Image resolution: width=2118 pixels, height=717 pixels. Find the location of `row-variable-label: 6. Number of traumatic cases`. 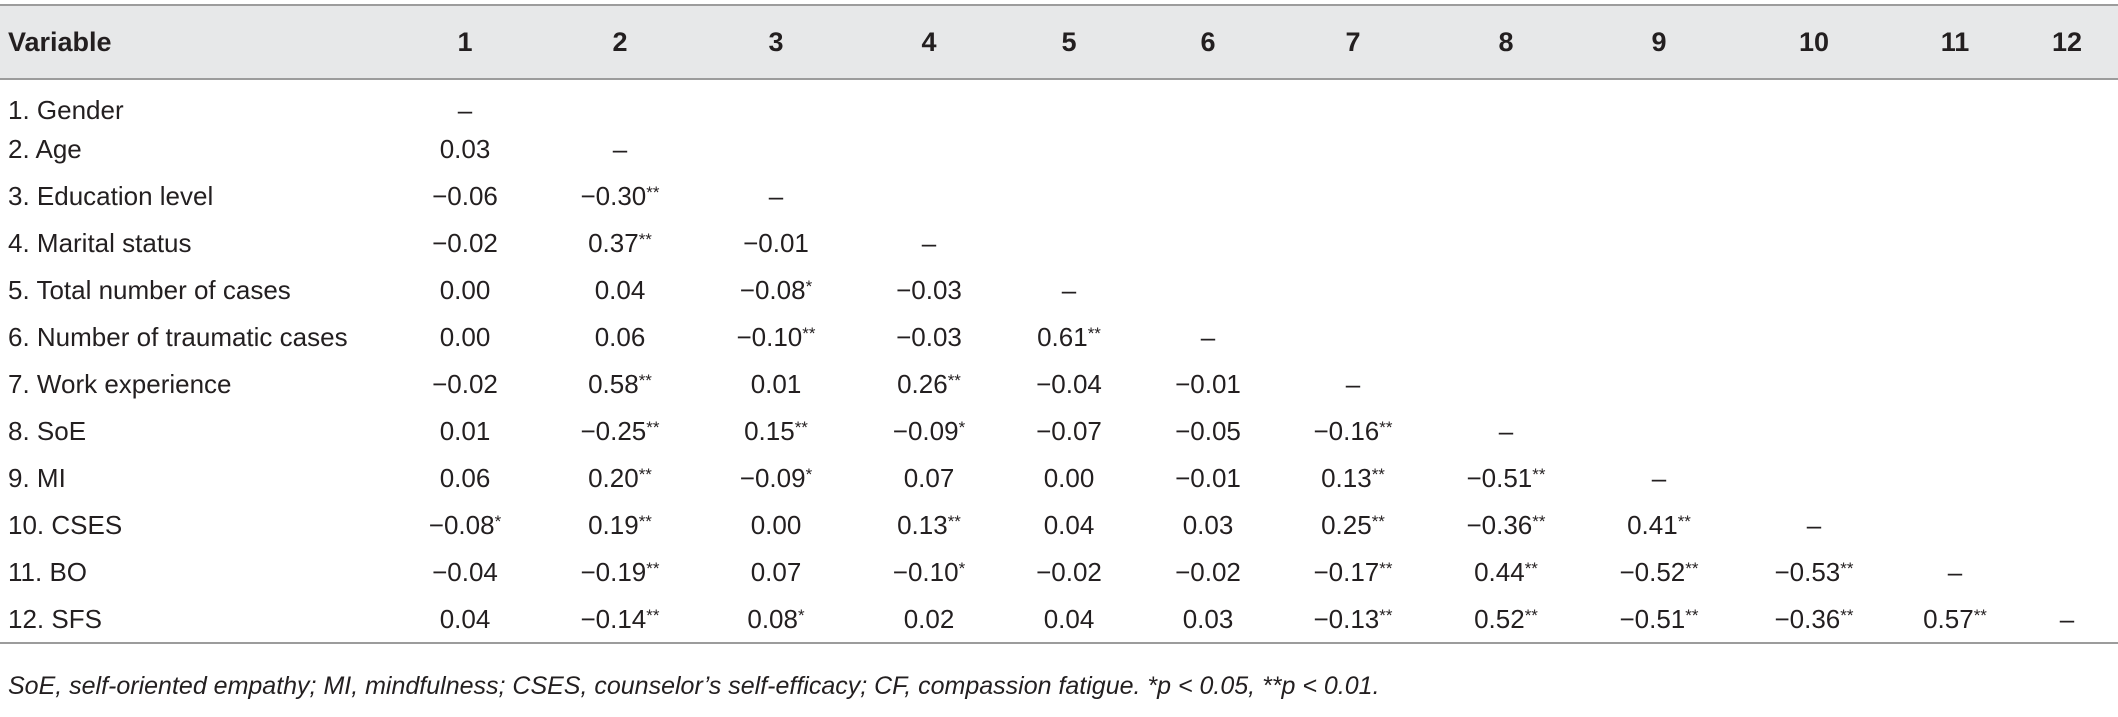

row-variable-label: 6. Number of traumatic cases is located at coordinates (178, 337).